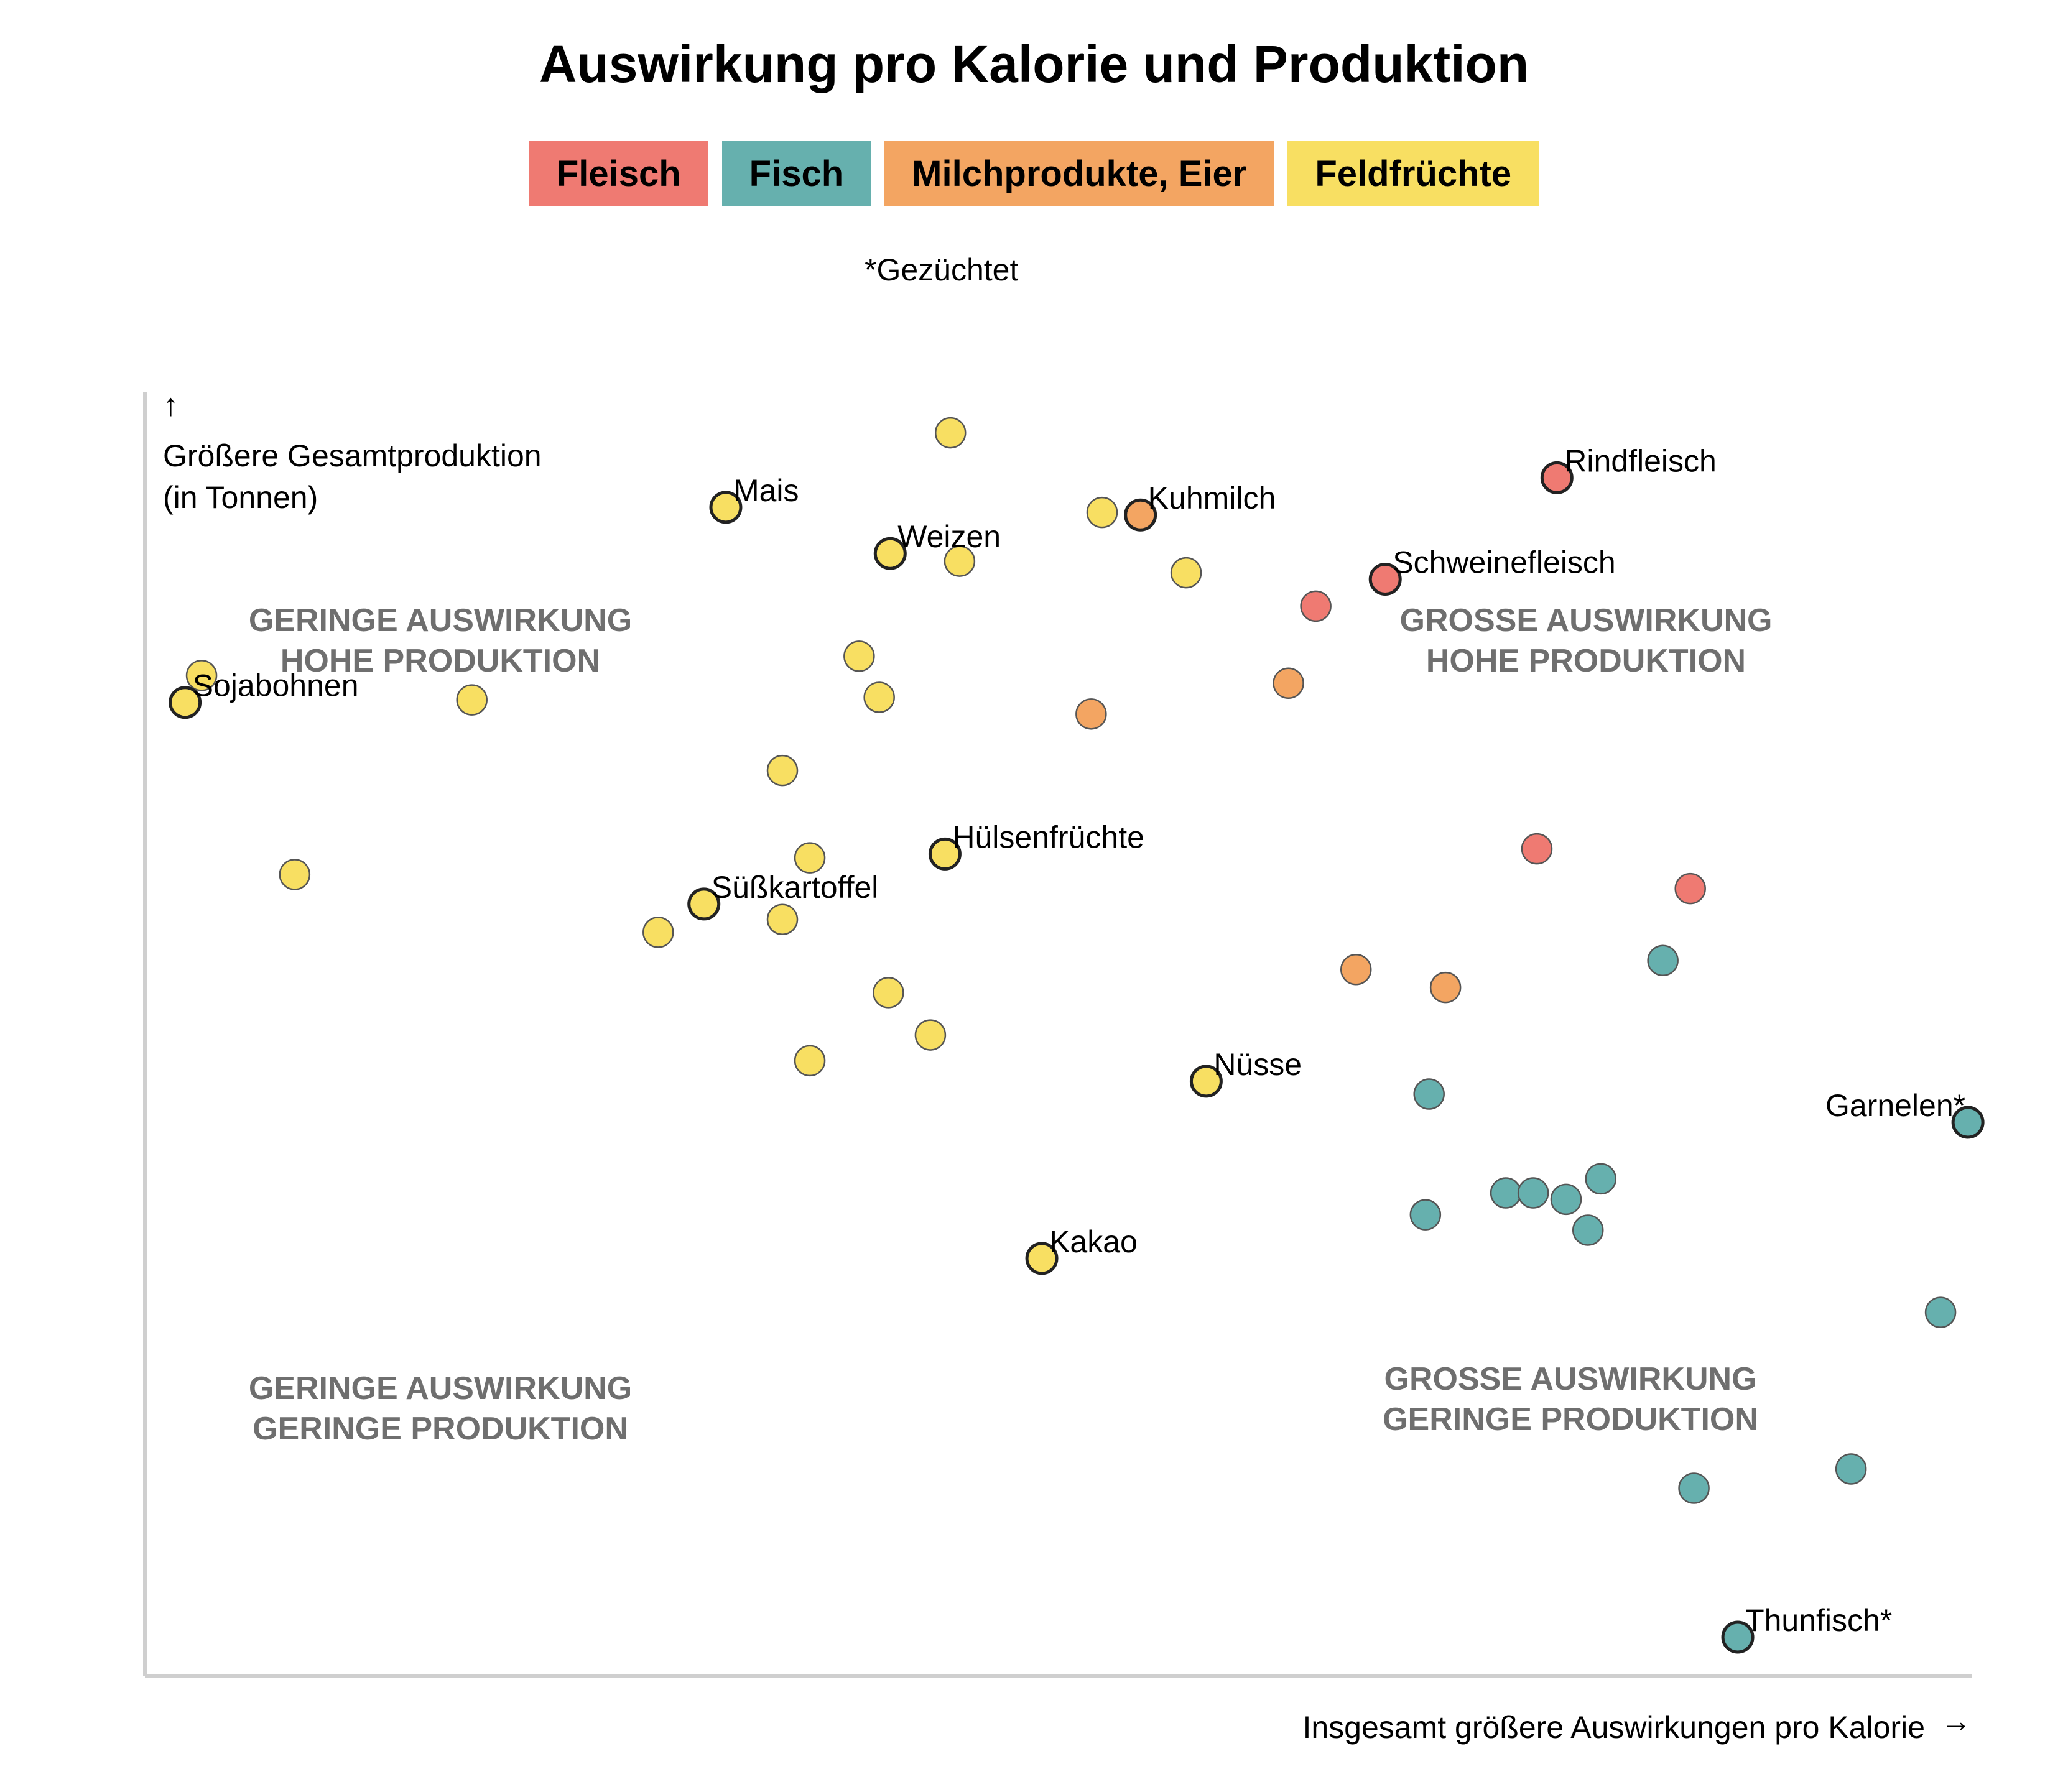  I want to click on y-axis-label-line1: Größere Gesamtproduktion, so click(352, 455).